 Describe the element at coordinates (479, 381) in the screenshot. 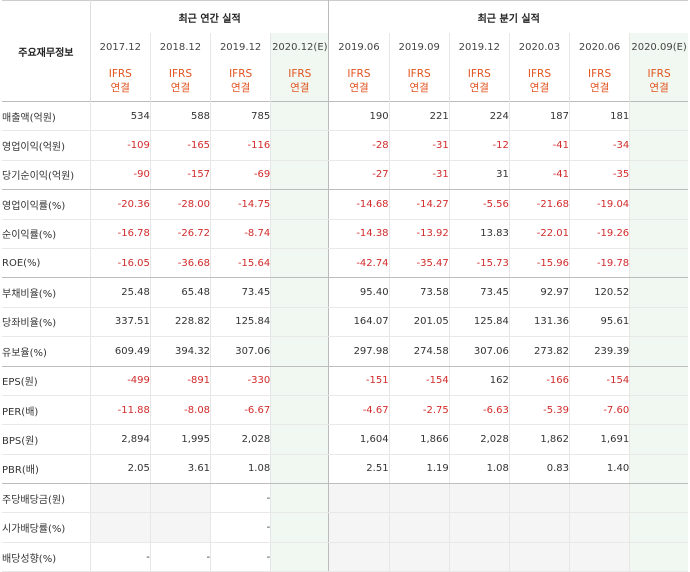

I see `value-cell: 162` at that location.